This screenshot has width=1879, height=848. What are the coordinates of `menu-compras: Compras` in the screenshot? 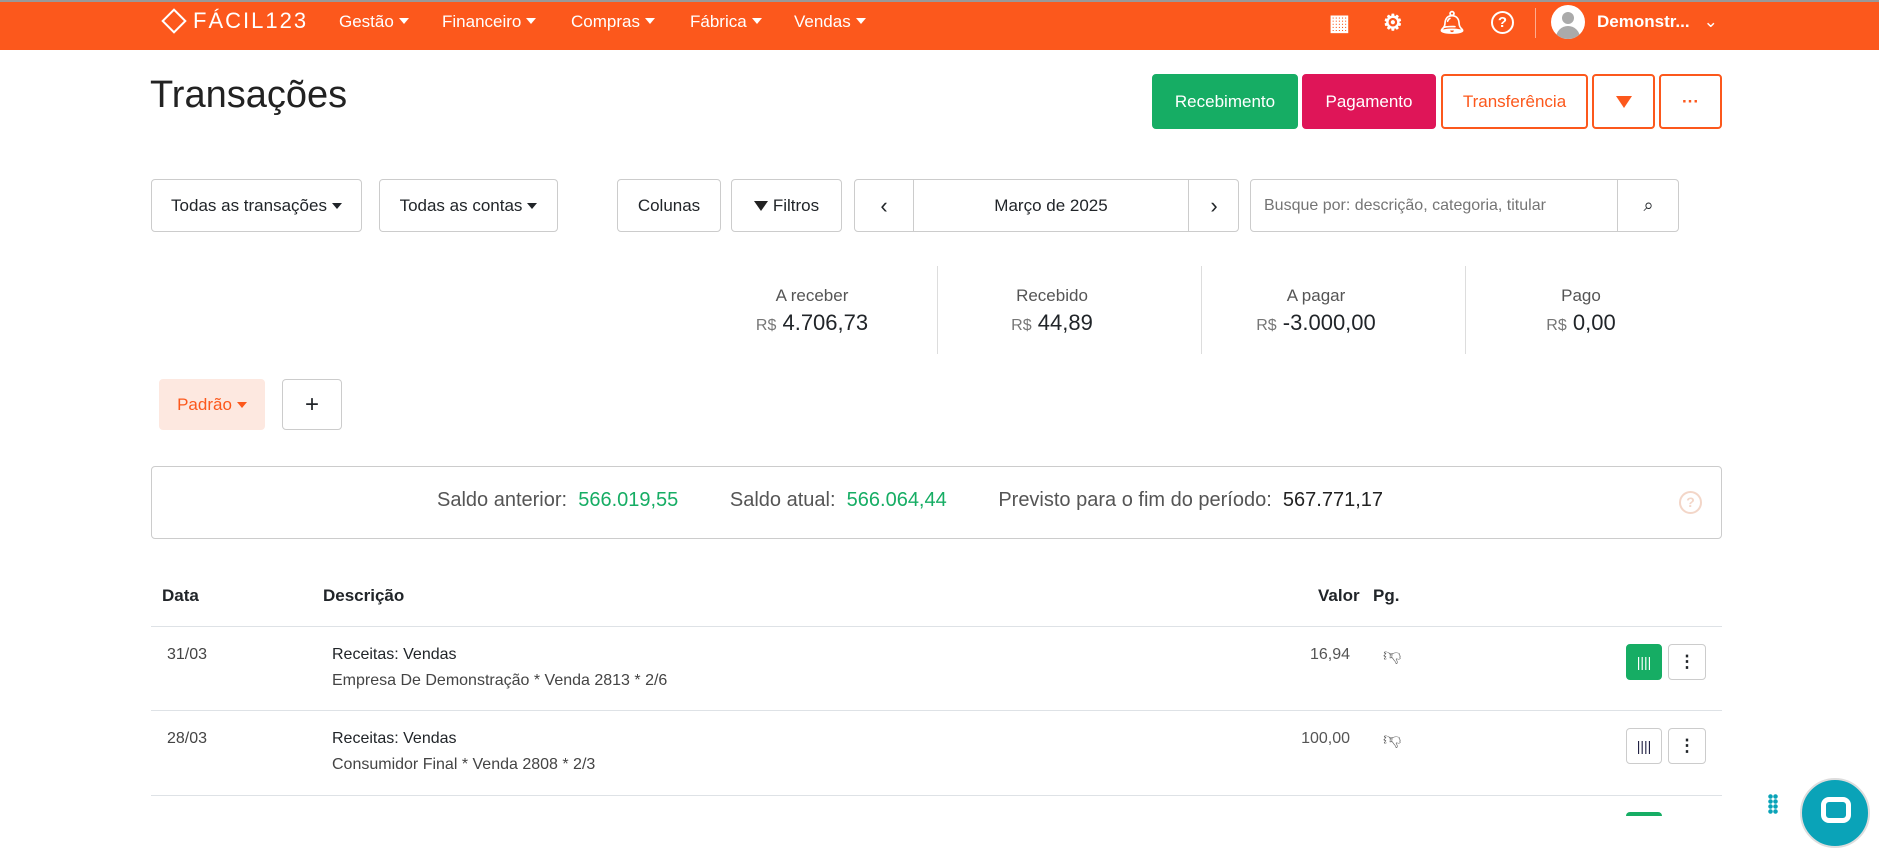 It's located at (613, 22).